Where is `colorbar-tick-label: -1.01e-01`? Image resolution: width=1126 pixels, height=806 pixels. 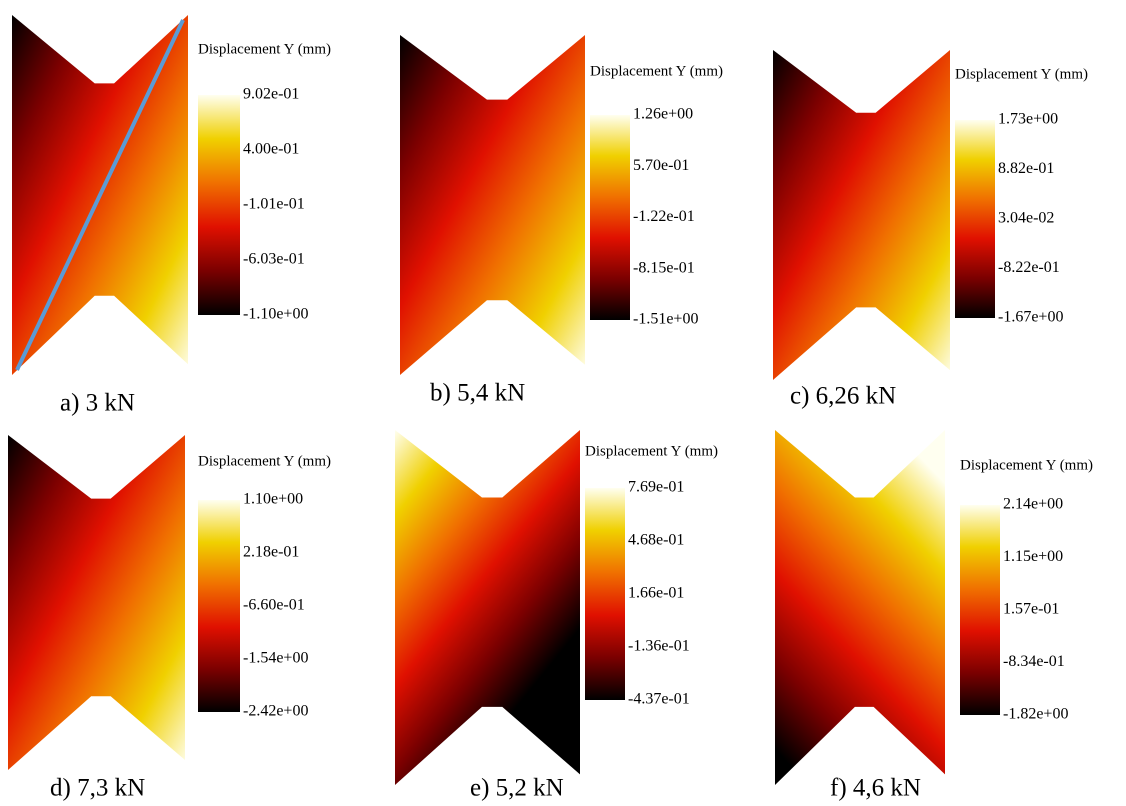
colorbar-tick-label: -1.01e-01 is located at coordinates (274, 204).